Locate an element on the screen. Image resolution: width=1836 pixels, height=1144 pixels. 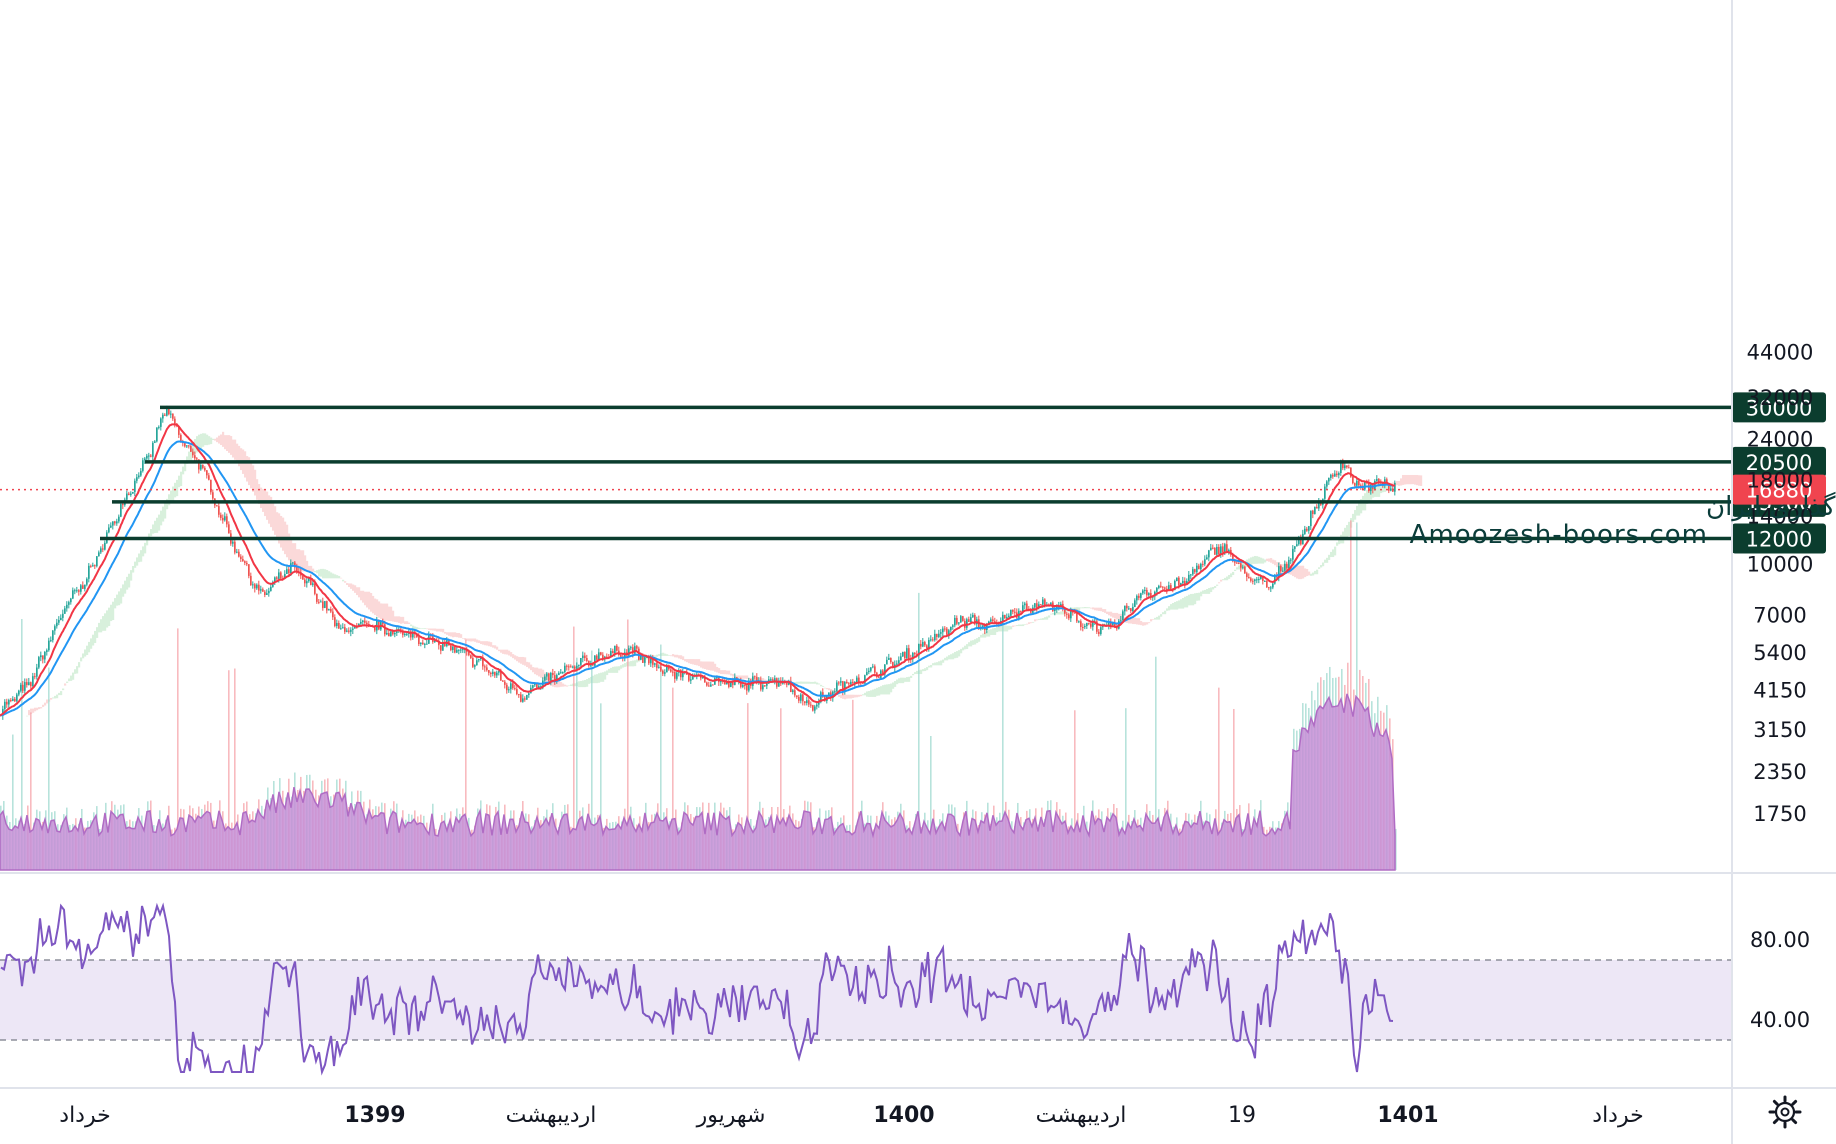
gear-icon is located at coordinates (1785, 1112).